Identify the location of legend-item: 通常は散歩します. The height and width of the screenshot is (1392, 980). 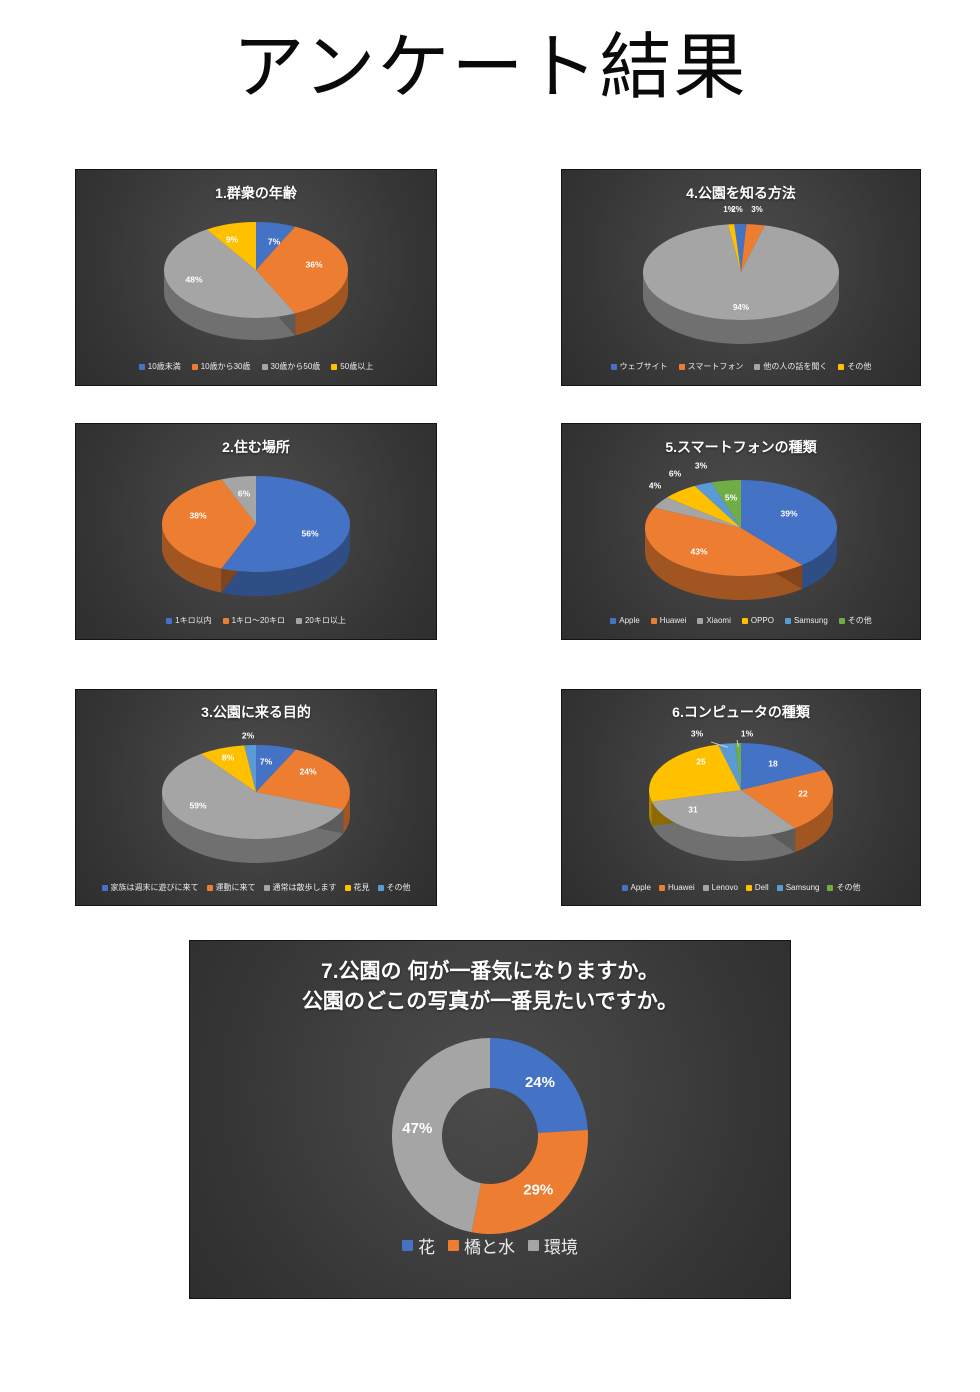
(300, 887).